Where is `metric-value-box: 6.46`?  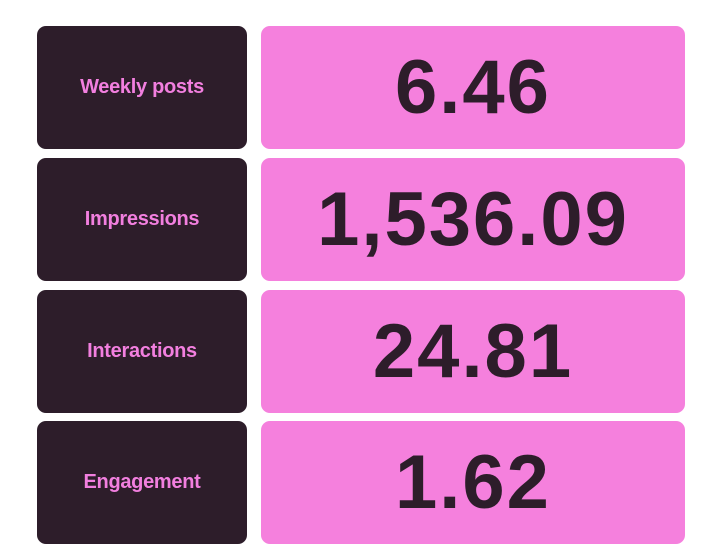 metric-value-box: 6.46 is located at coordinates (473, 87).